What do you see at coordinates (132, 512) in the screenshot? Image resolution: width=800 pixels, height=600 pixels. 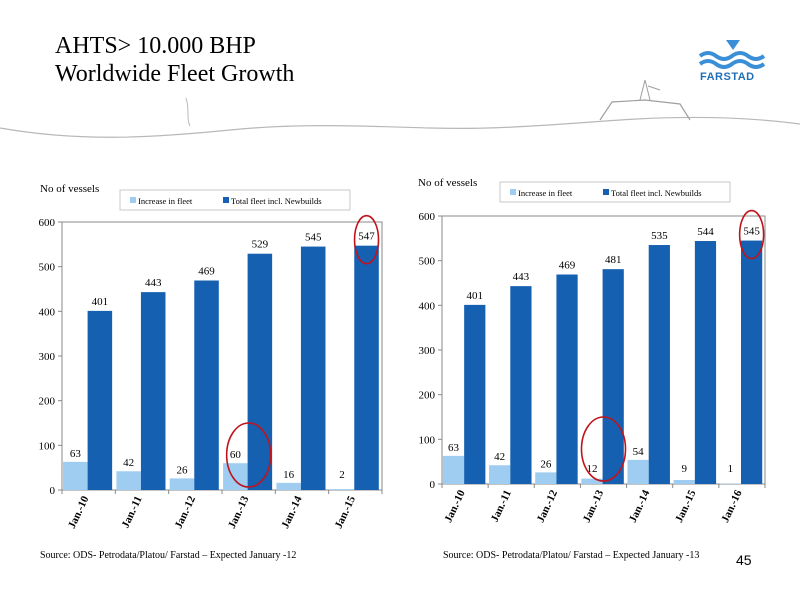 I see `x-tick-label: Jan.-11` at bounding box center [132, 512].